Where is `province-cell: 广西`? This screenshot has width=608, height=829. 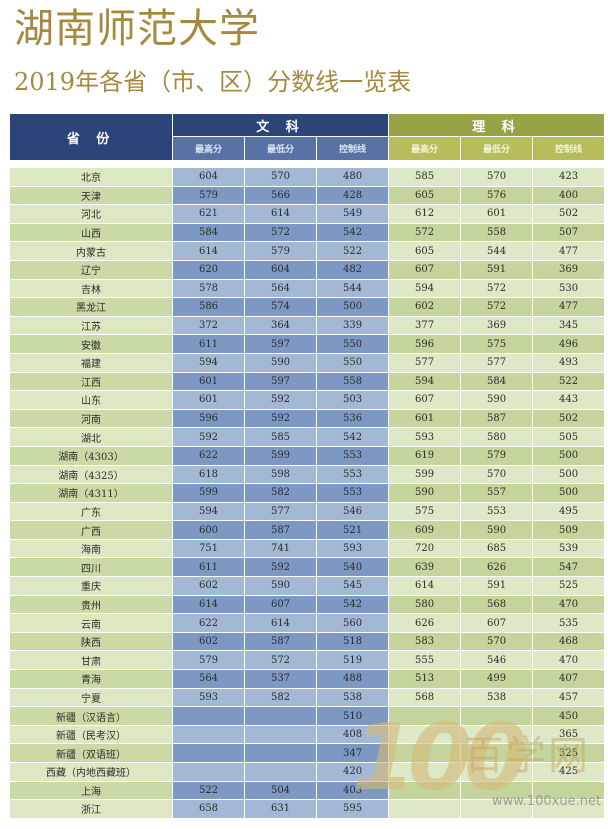
province-cell: 广西 is located at coordinates (91, 530).